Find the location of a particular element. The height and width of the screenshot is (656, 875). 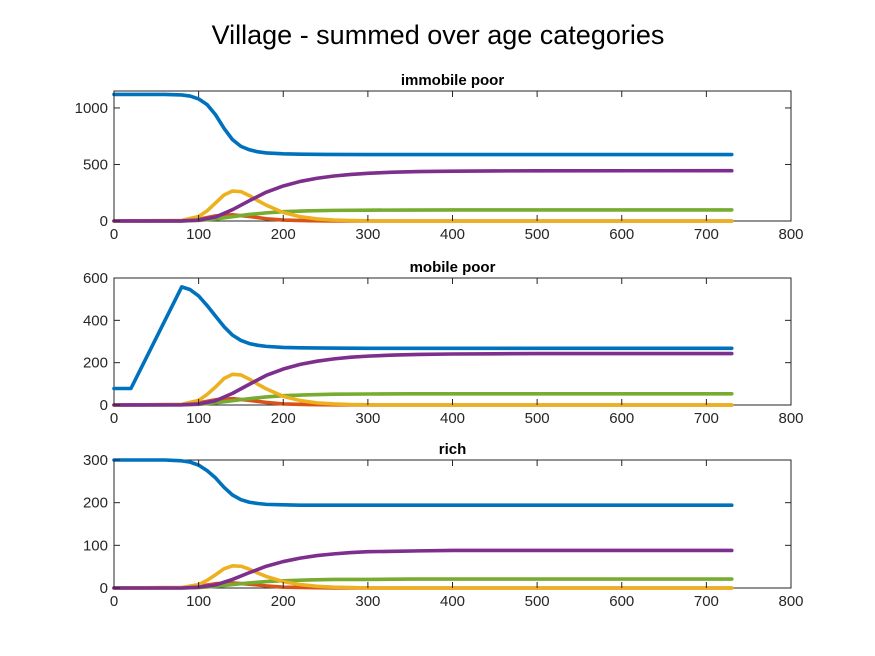

subplot-title: mobile poor is located at coordinates (453, 267).